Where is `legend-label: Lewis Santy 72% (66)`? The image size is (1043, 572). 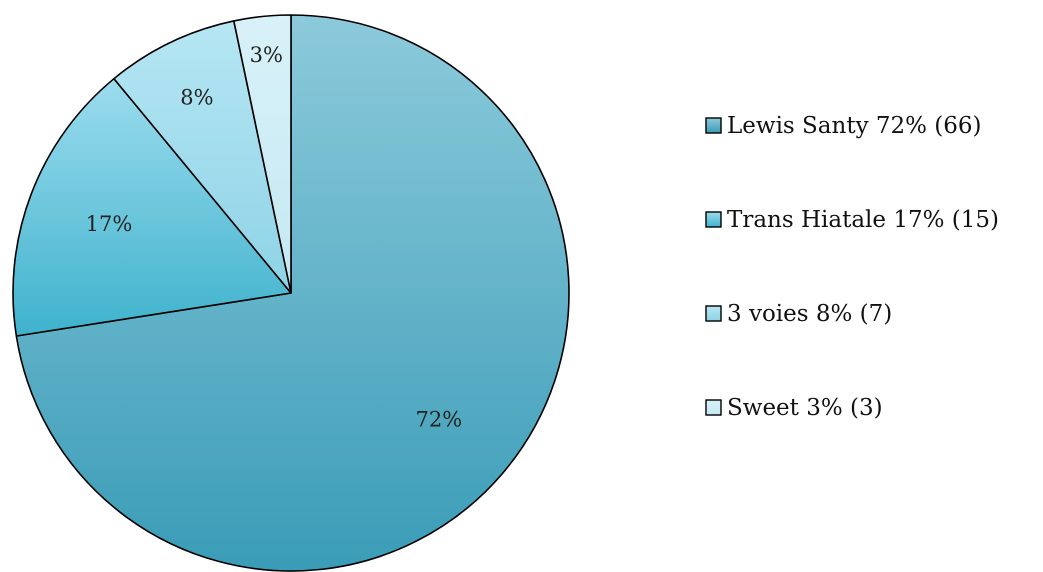
legend-label: Lewis Santy 72% (66) is located at coordinates (854, 126).